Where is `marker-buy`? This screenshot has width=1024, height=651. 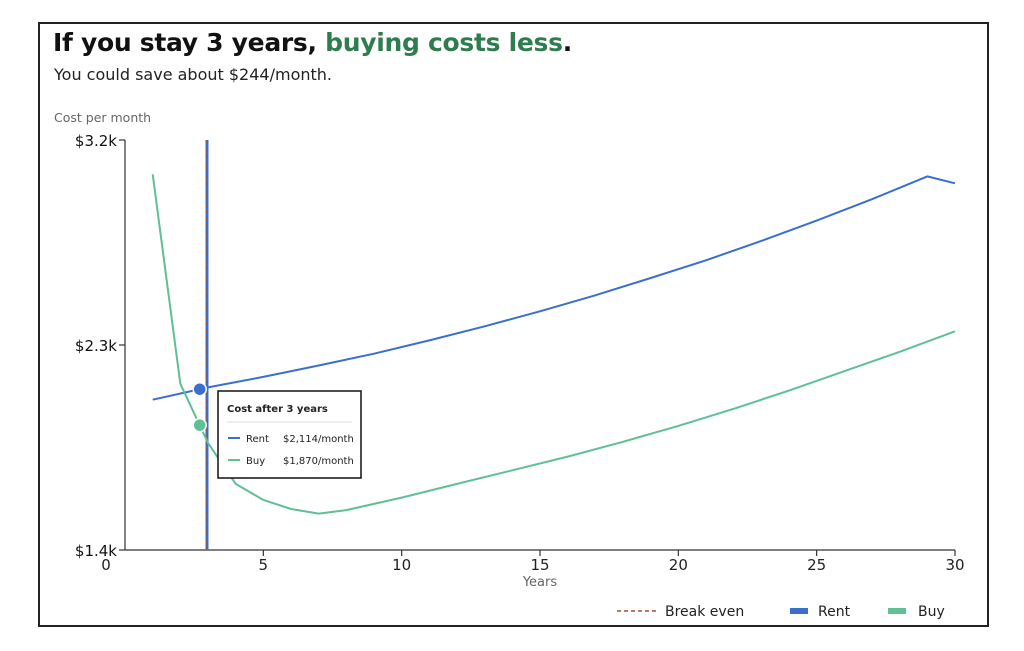 marker-buy is located at coordinates (199, 425).